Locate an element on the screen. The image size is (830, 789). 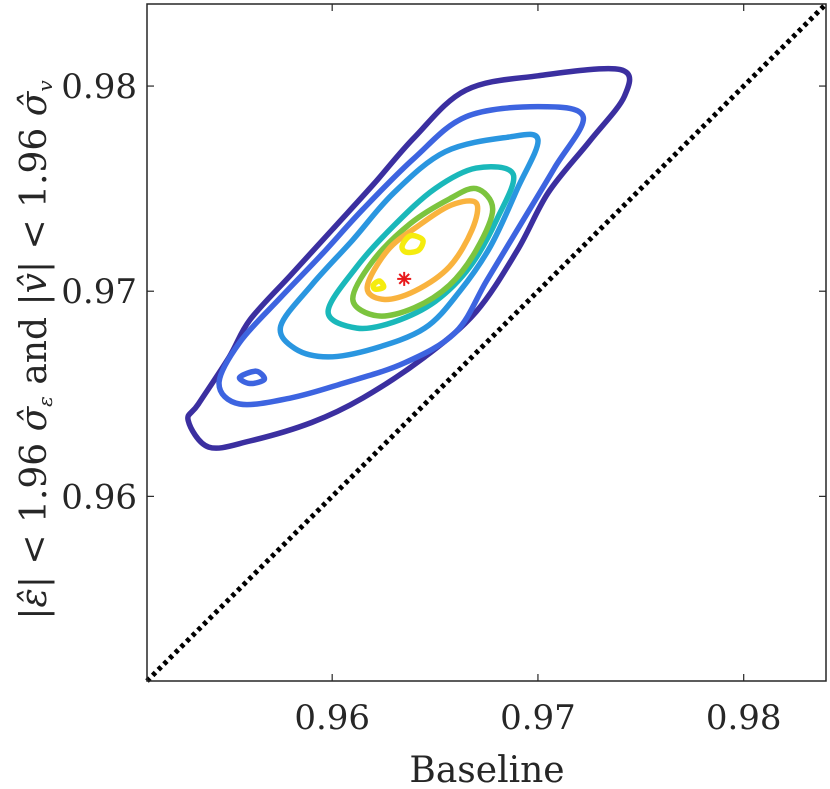
point-estimate-marker is located at coordinates (404, 278).